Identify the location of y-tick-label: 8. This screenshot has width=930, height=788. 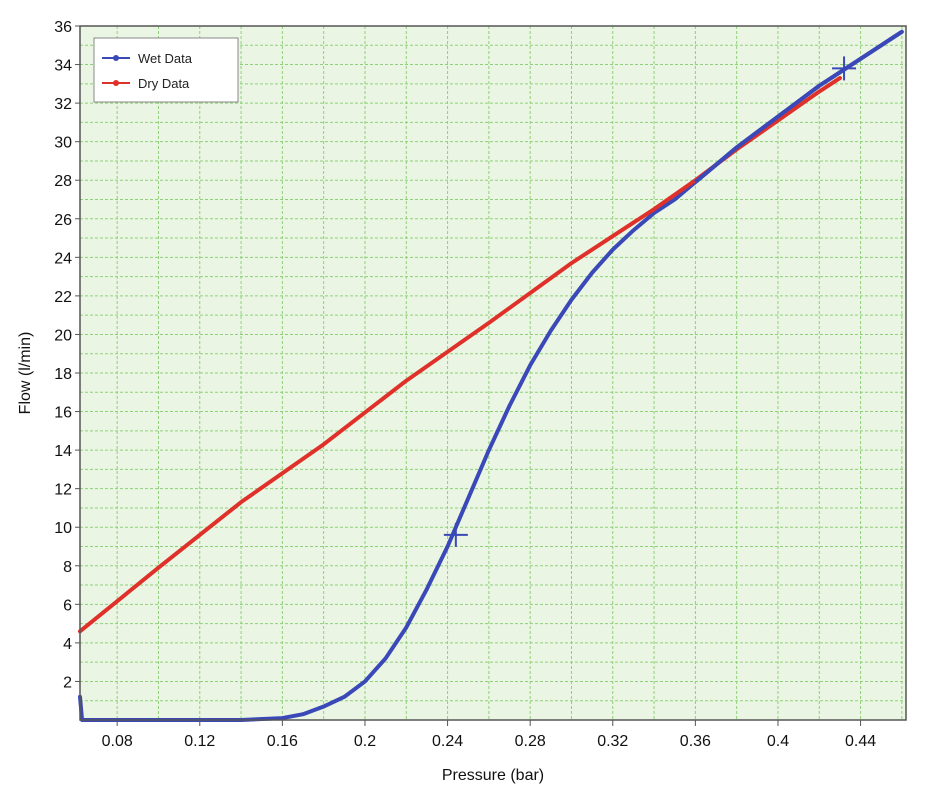
(67, 567).